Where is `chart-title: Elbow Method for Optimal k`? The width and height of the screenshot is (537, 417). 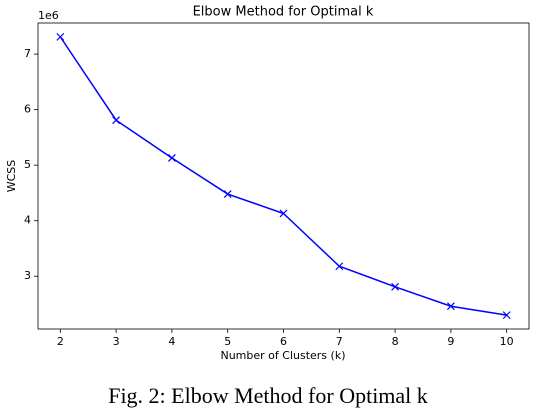 chart-title: Elbow Method for Optimal k is located at coordinates (283, 12).